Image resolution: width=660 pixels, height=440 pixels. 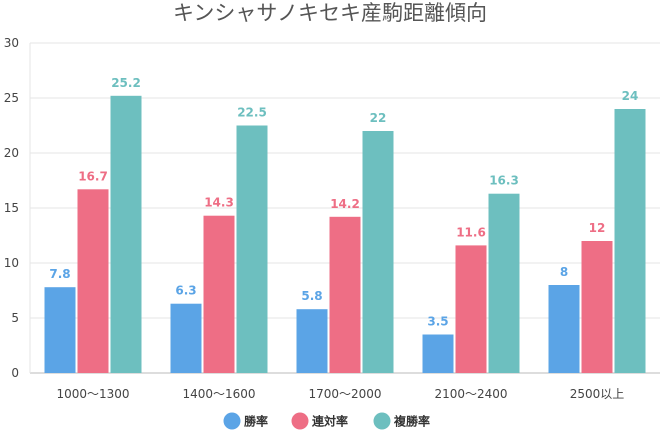 I want to click on legend-item: 連対率, so click(x=320, y=421).